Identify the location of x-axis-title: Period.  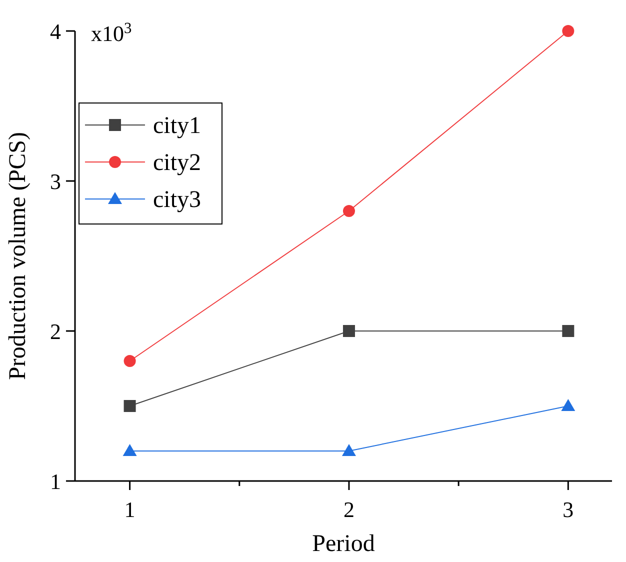
(343, 544).